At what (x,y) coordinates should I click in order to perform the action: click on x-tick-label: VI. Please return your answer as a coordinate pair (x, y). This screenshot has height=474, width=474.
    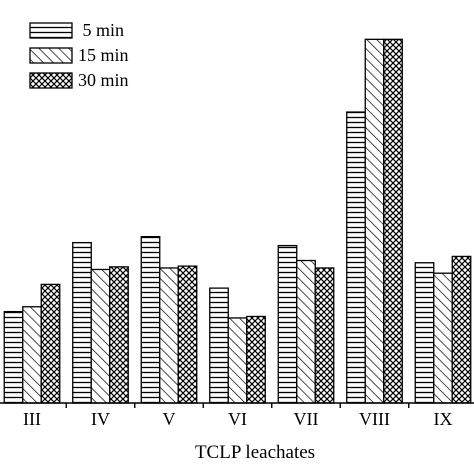
    Looking at the image, I should click on (237, 419).